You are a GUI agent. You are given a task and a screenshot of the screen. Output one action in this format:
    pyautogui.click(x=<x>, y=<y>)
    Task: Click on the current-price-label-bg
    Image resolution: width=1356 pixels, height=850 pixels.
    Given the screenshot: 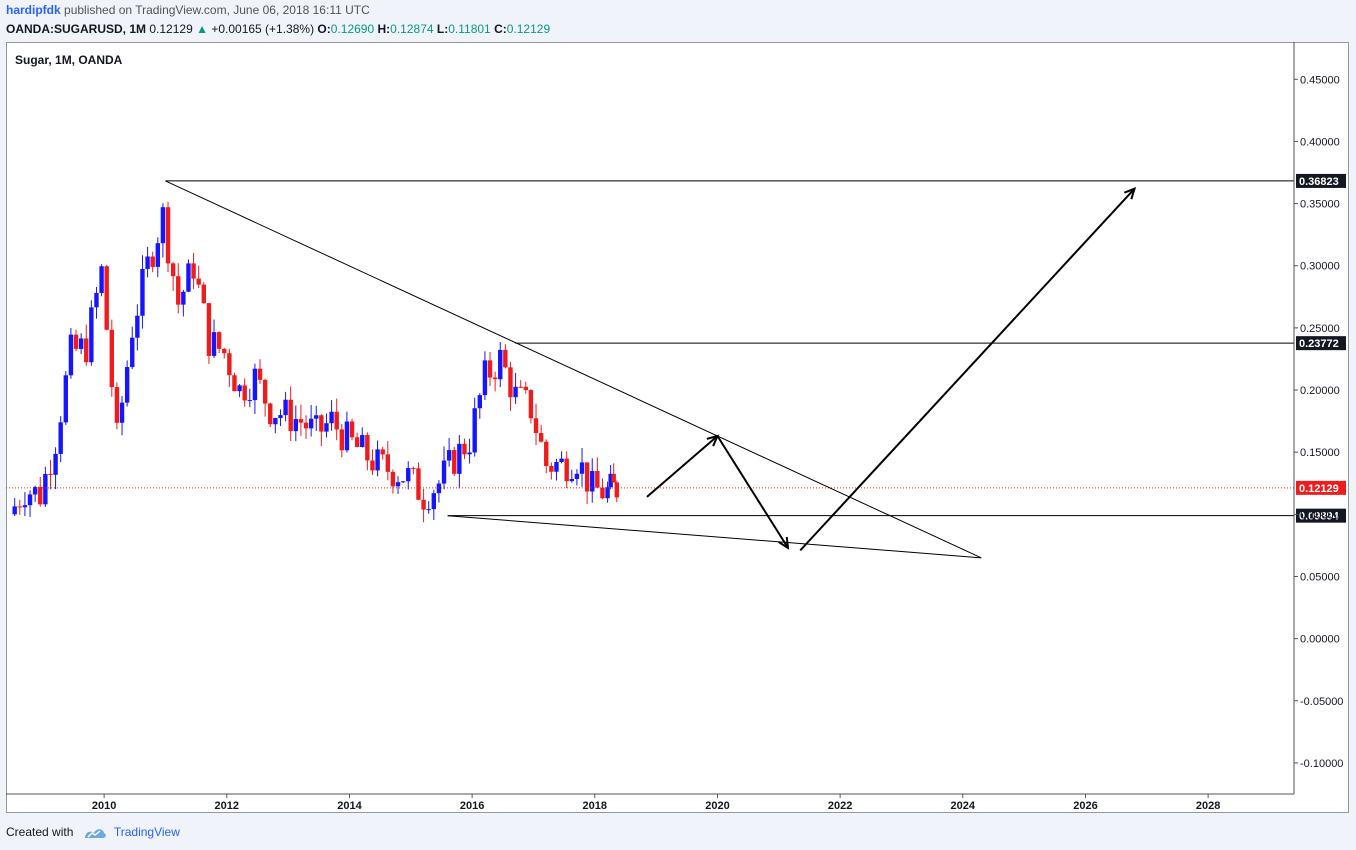 What is the action you would take?
    pyautogui.click(x=1321, y=487)
    